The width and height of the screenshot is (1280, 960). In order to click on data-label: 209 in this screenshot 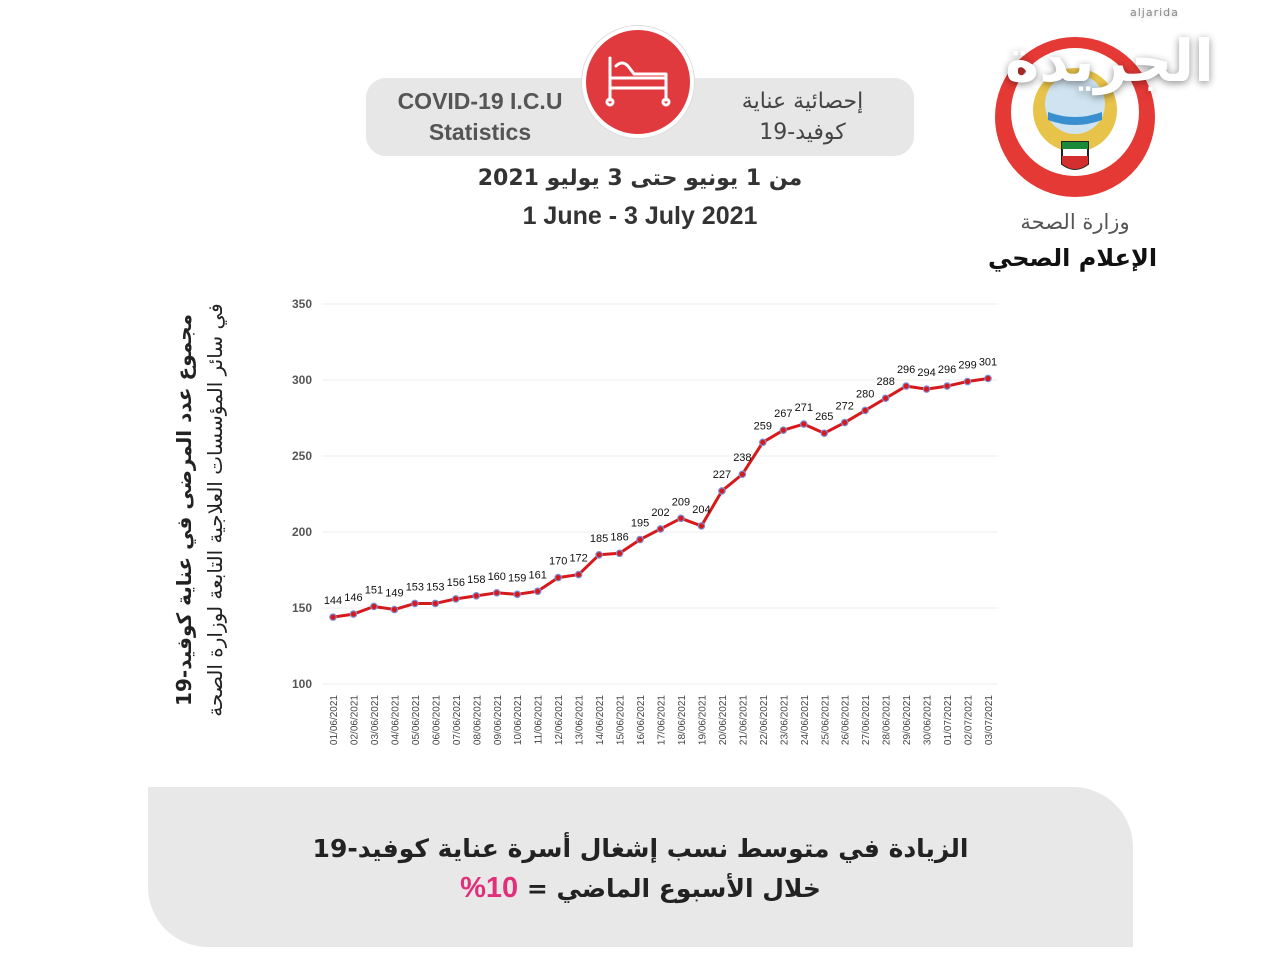, I will do `click(681, 502)`.